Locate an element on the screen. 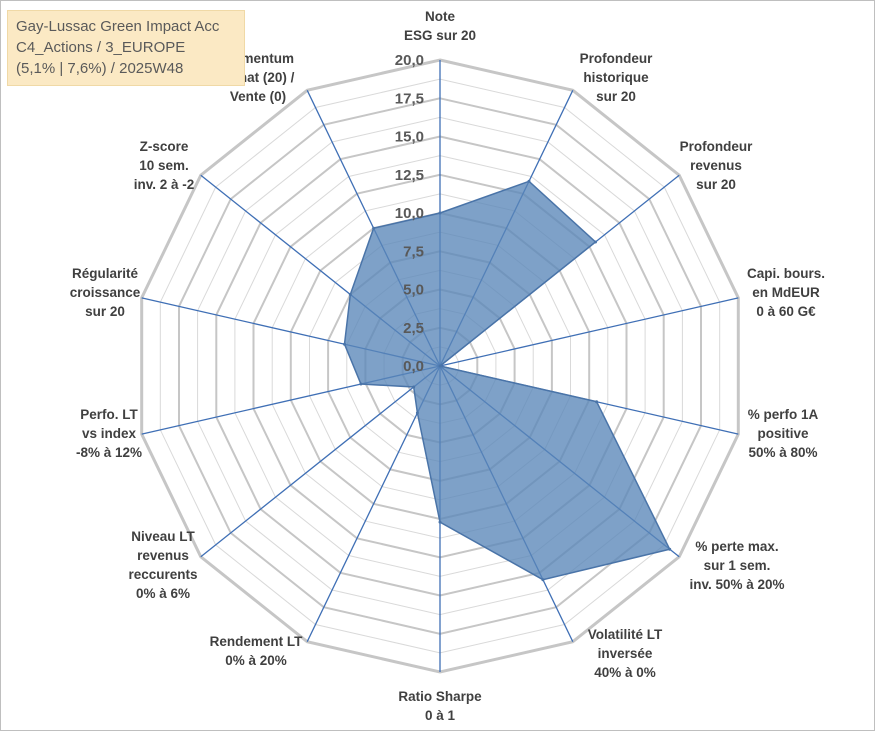  tick-label: 17,5 is located at coordinates (409, 98).